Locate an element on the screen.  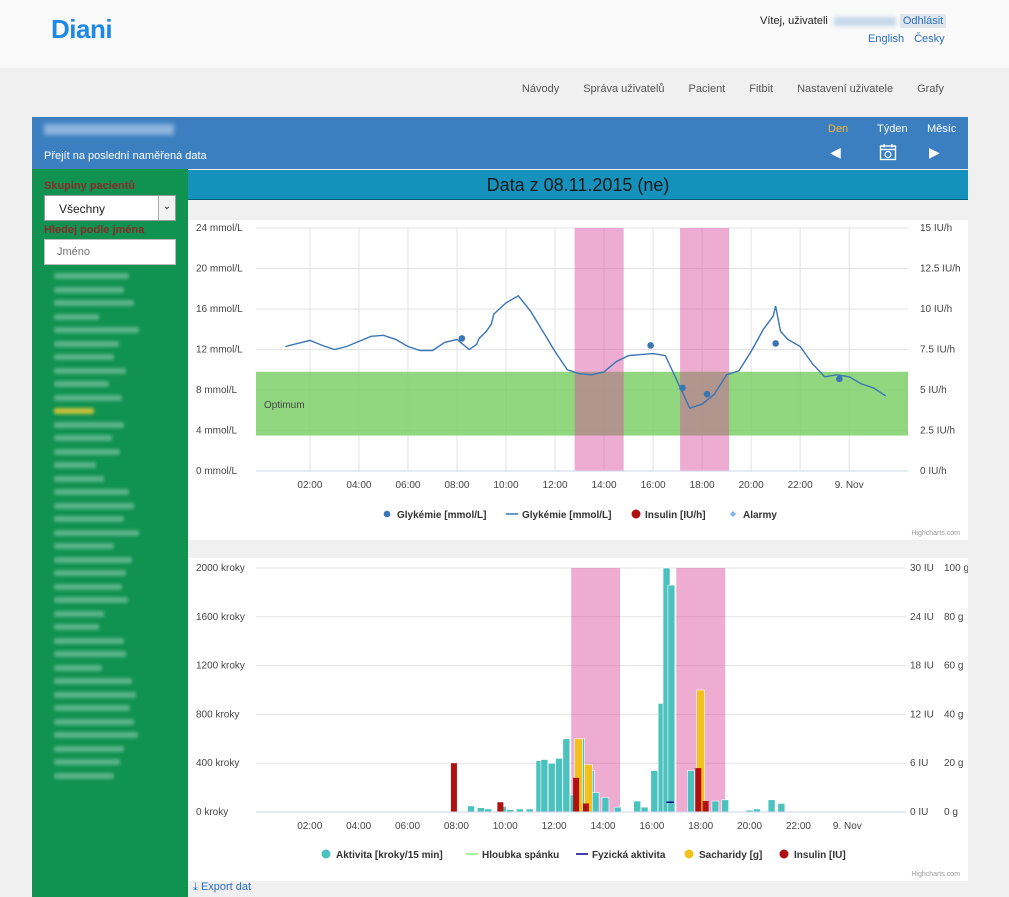
meal-band is located at coordinates (599, 349).